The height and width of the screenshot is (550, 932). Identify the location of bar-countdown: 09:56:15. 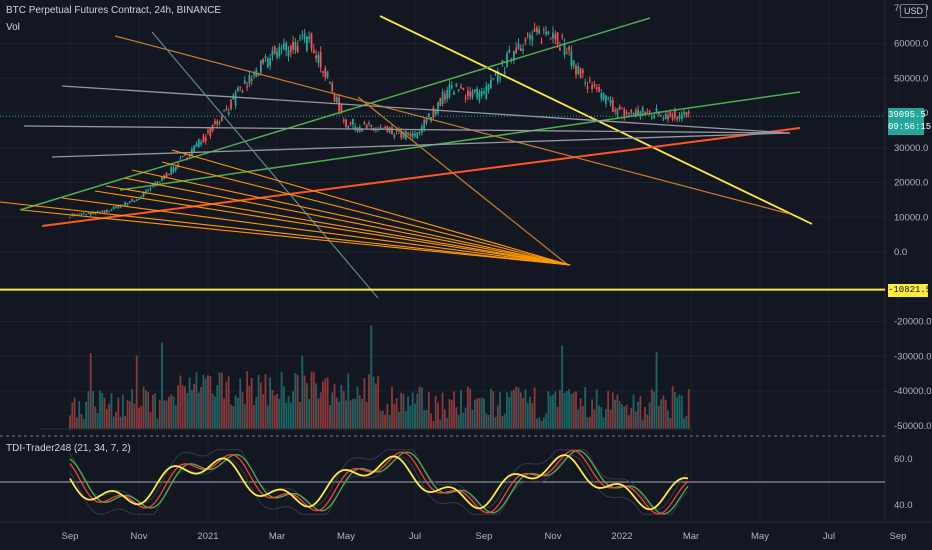
(910, 127).